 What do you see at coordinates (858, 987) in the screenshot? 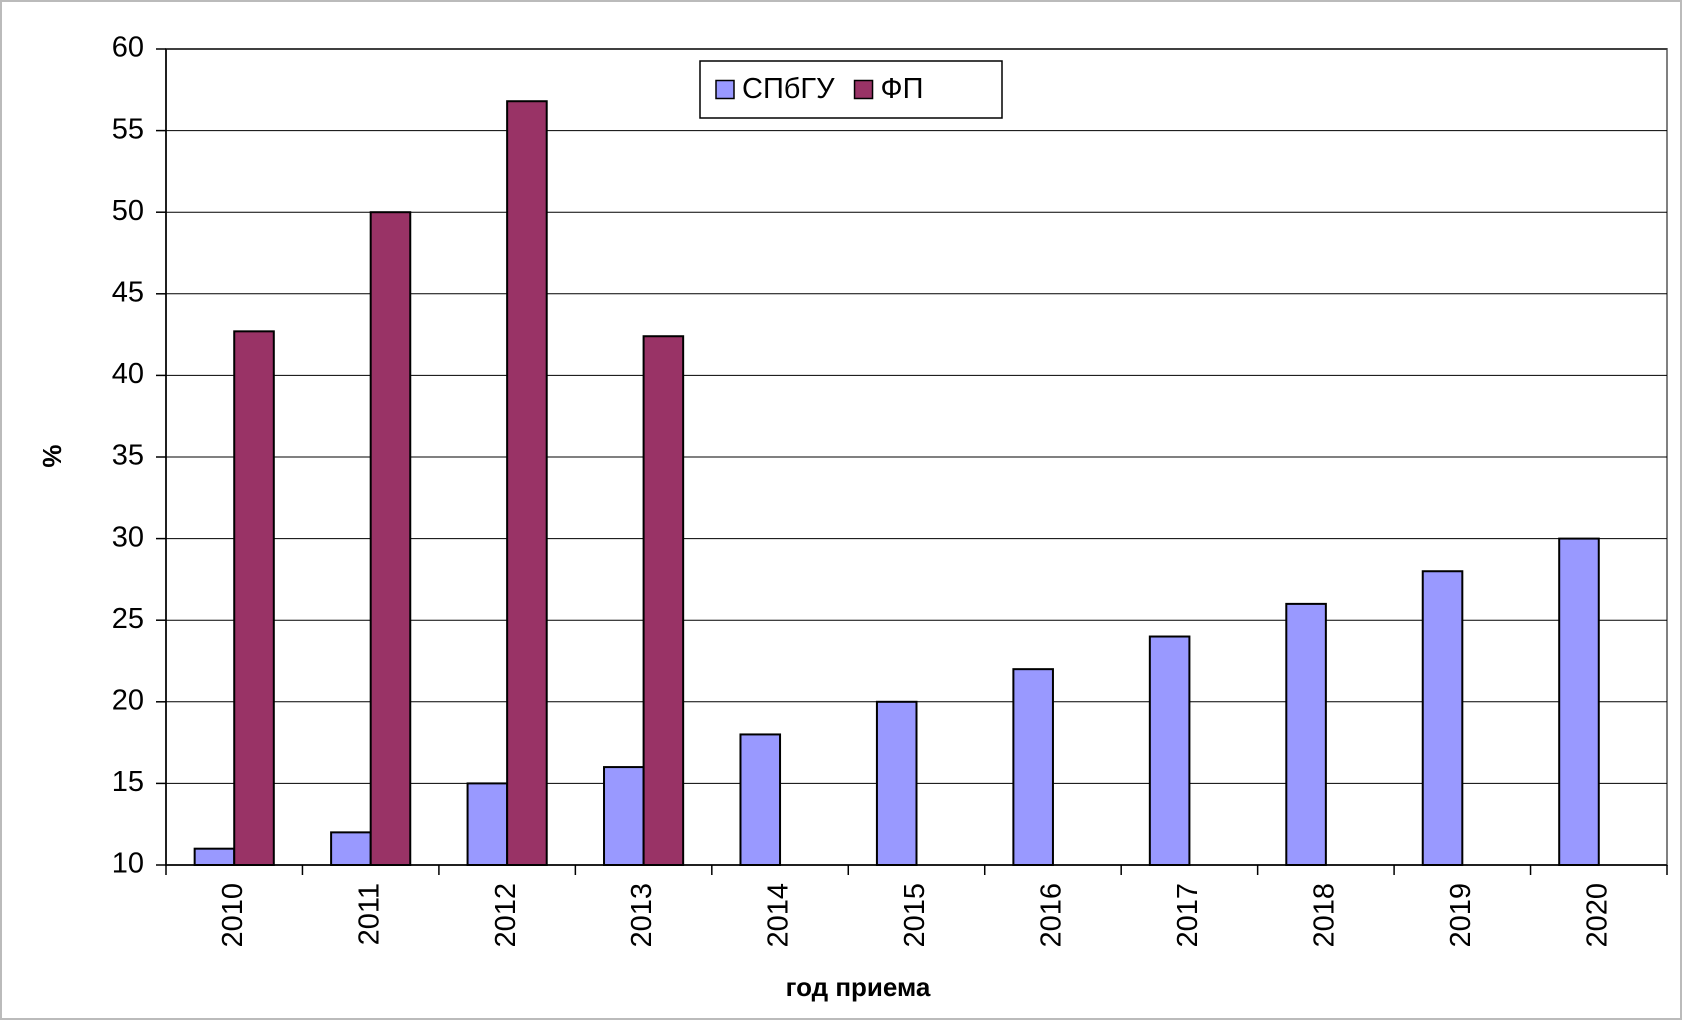
I see `x-axis-title: год приема` at bounding box center [858, 987].